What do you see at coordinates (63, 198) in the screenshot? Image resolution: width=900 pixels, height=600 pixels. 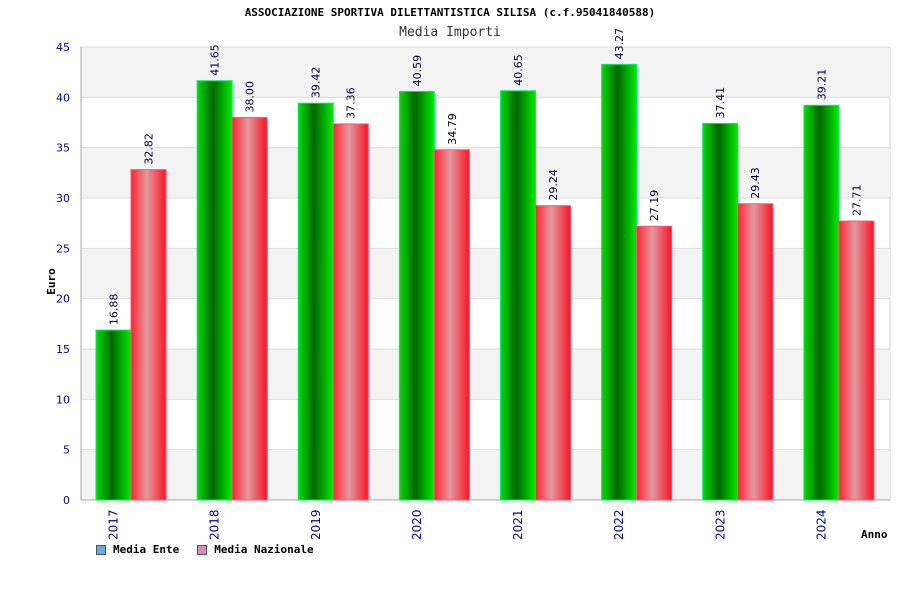 I see `y-tick-label: 30` at bounding box center [63, 198].